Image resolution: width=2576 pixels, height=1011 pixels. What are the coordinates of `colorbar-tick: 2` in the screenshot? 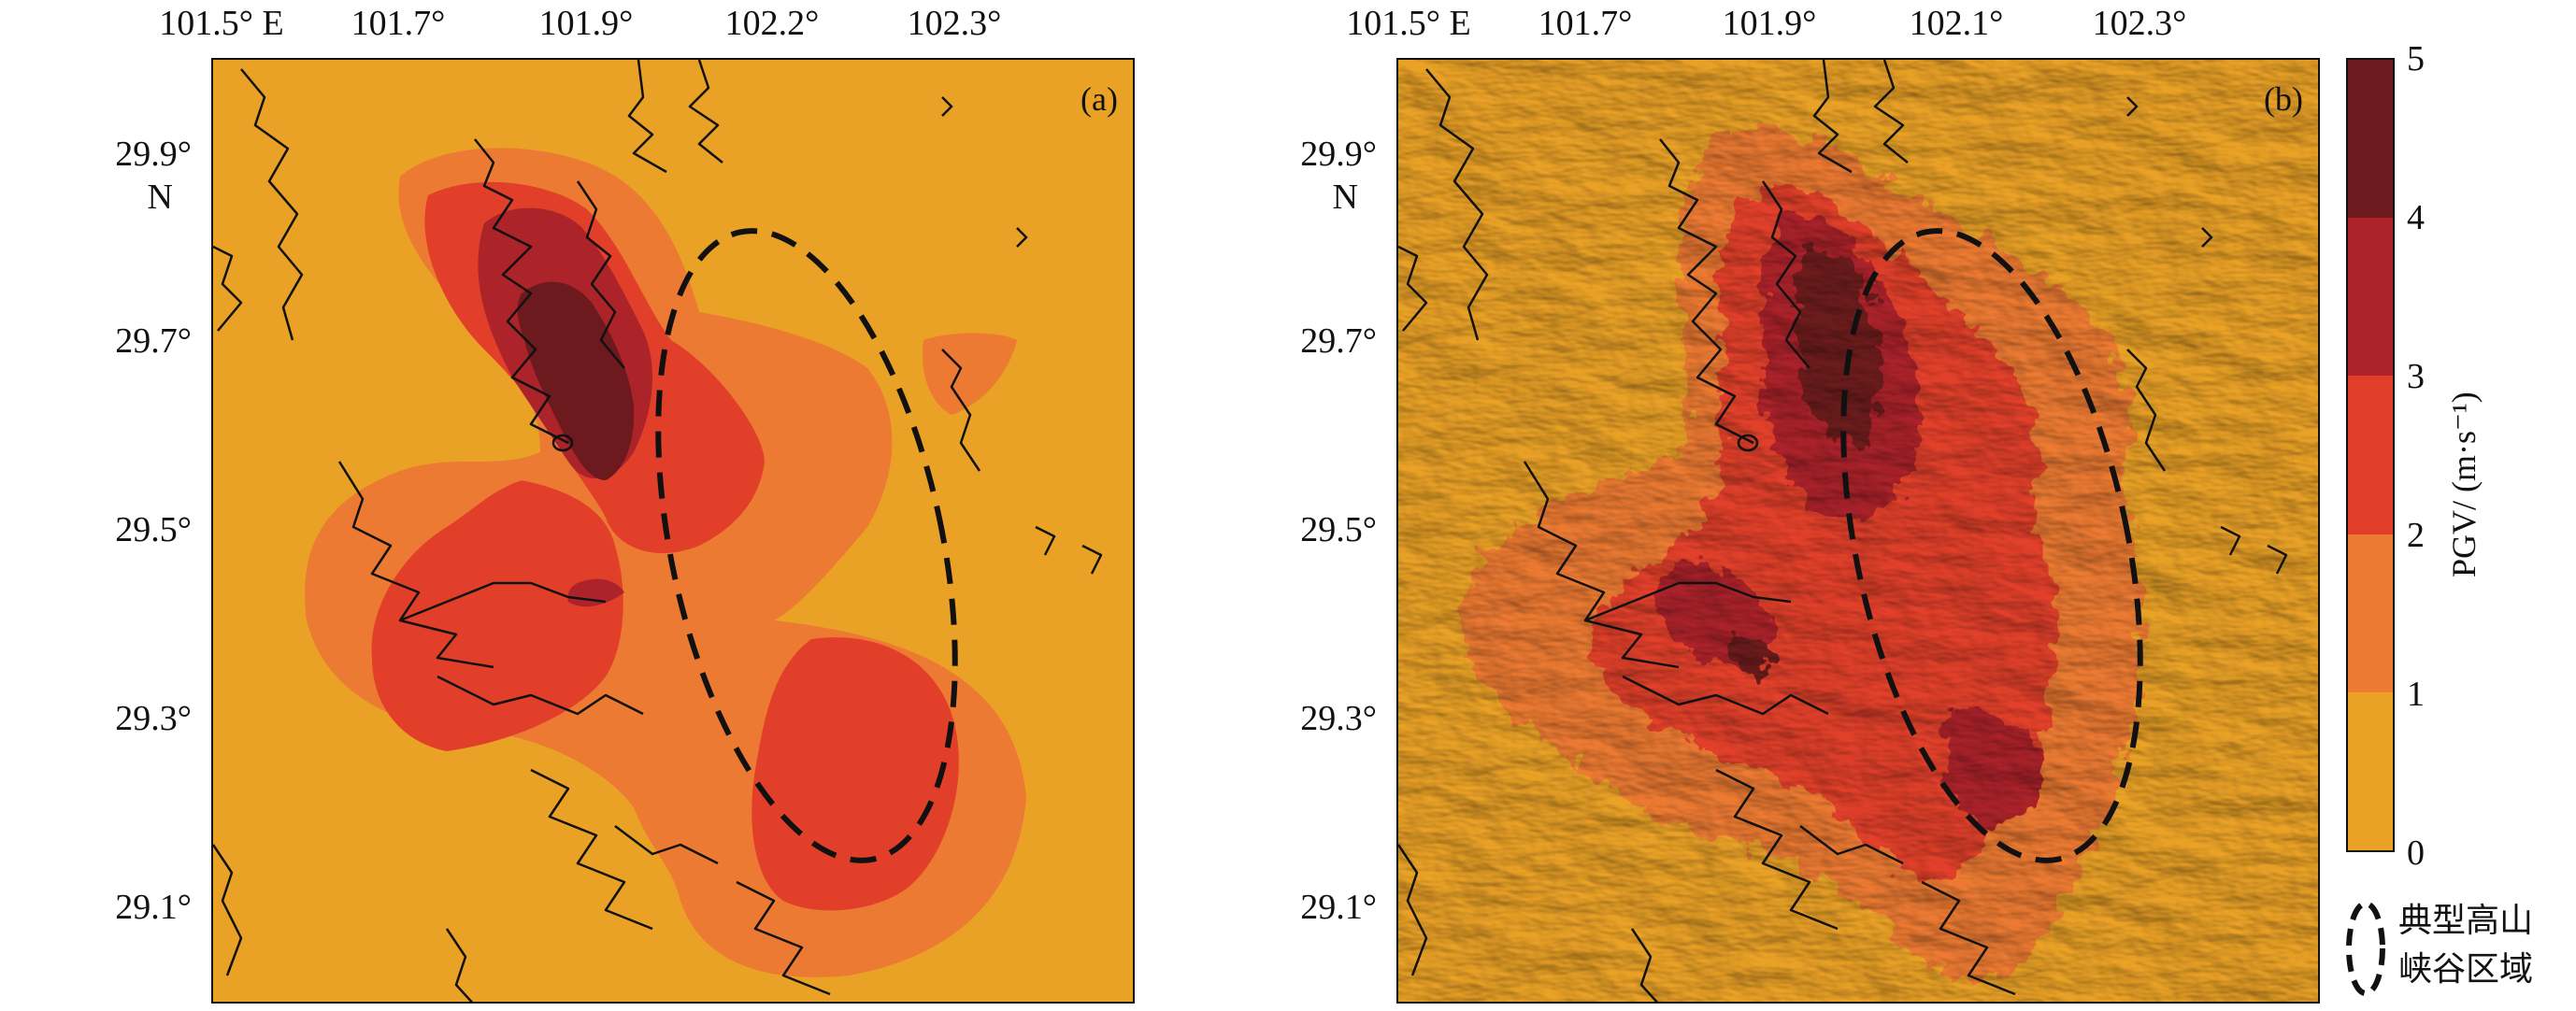 It's located at (2416, 535).